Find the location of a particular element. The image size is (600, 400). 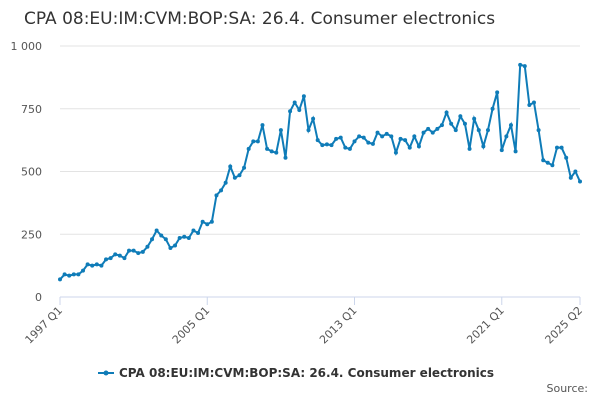

y-tick-label: 750 is located at coordinates (31, 109).